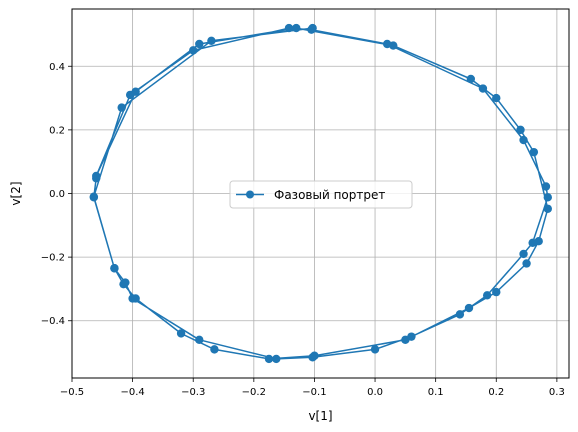 The image size is (578, 432). Describe the element at coordinates (254, 392) in the screenshot. I see `x-tick-label: −0.2` at that location.